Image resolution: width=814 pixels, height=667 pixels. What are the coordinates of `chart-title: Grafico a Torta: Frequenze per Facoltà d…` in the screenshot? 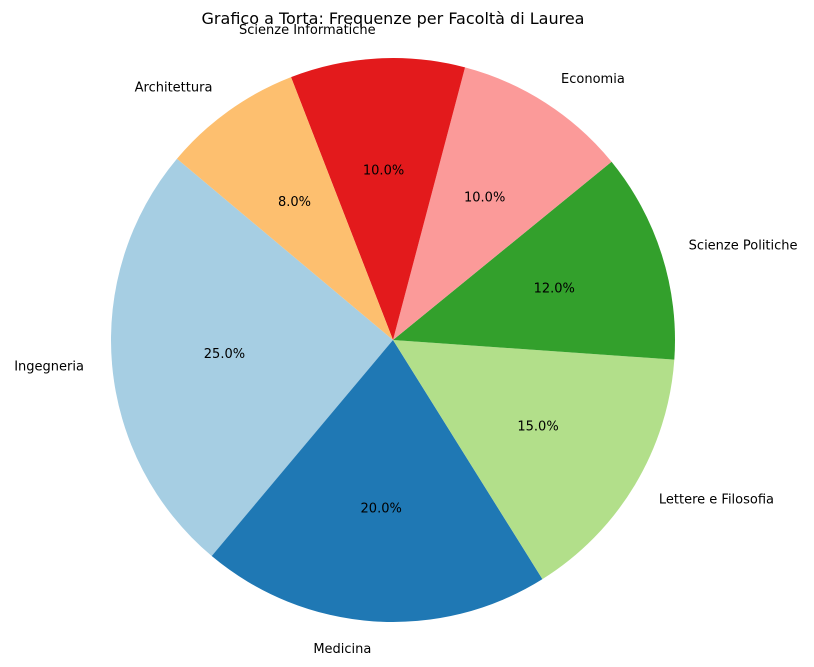 It's located at (393, 18).